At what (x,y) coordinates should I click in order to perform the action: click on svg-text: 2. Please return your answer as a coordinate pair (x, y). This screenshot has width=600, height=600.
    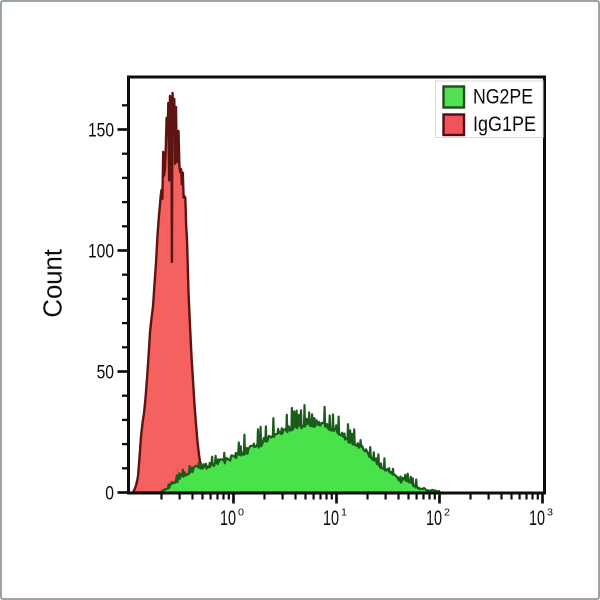
    Looking at the image, I should click on (447, 513).